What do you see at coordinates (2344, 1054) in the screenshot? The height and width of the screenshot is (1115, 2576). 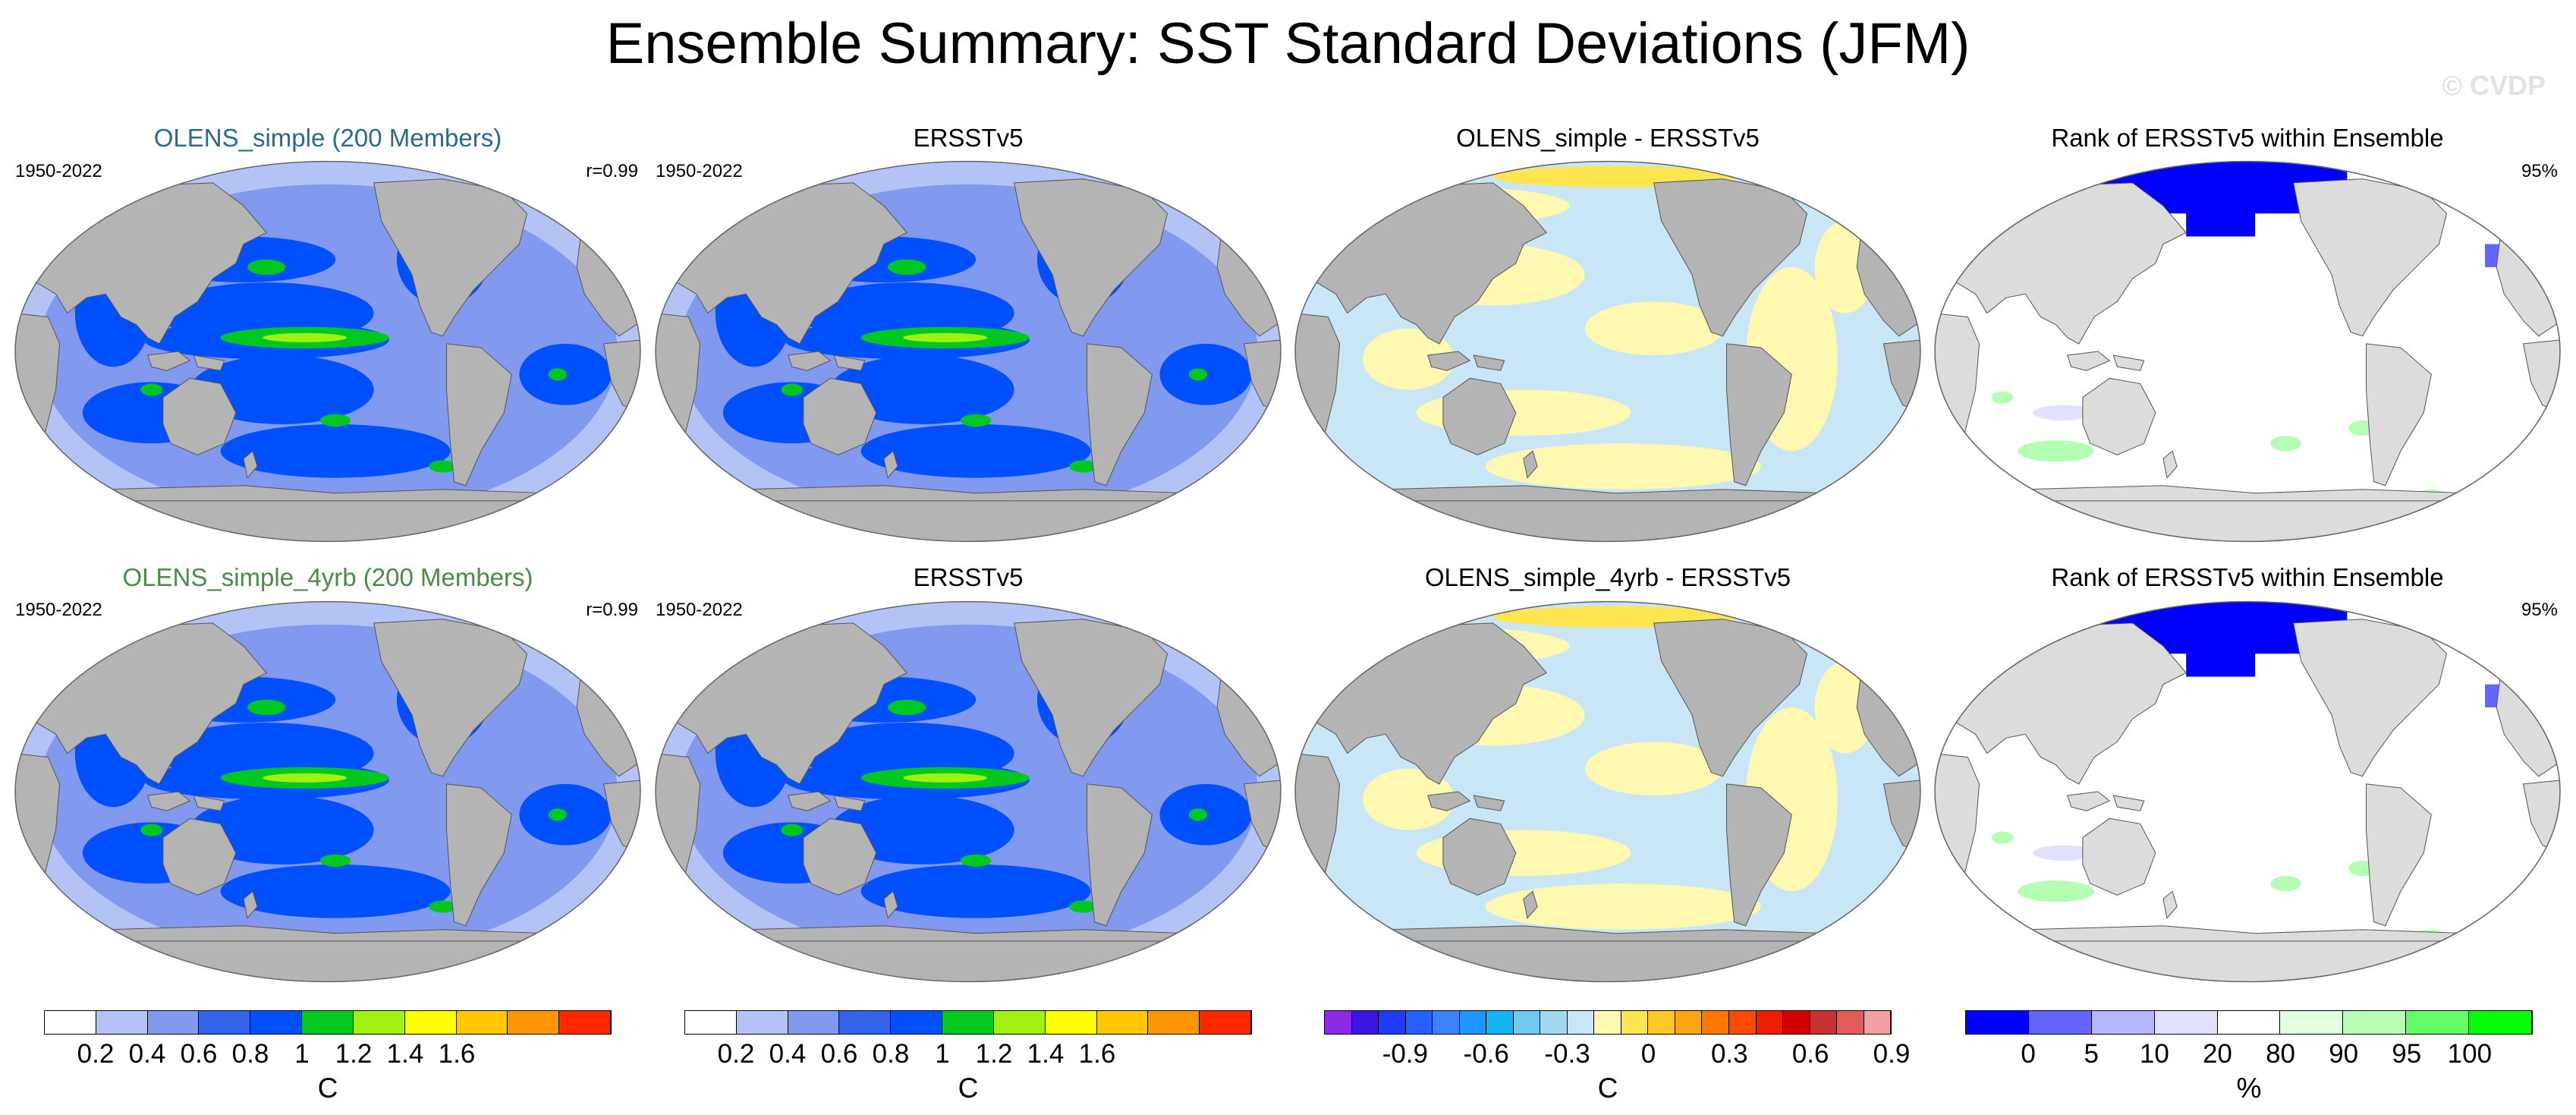 I see `colorbar-tick-label: 90` at bounding box center [2344, 1054].